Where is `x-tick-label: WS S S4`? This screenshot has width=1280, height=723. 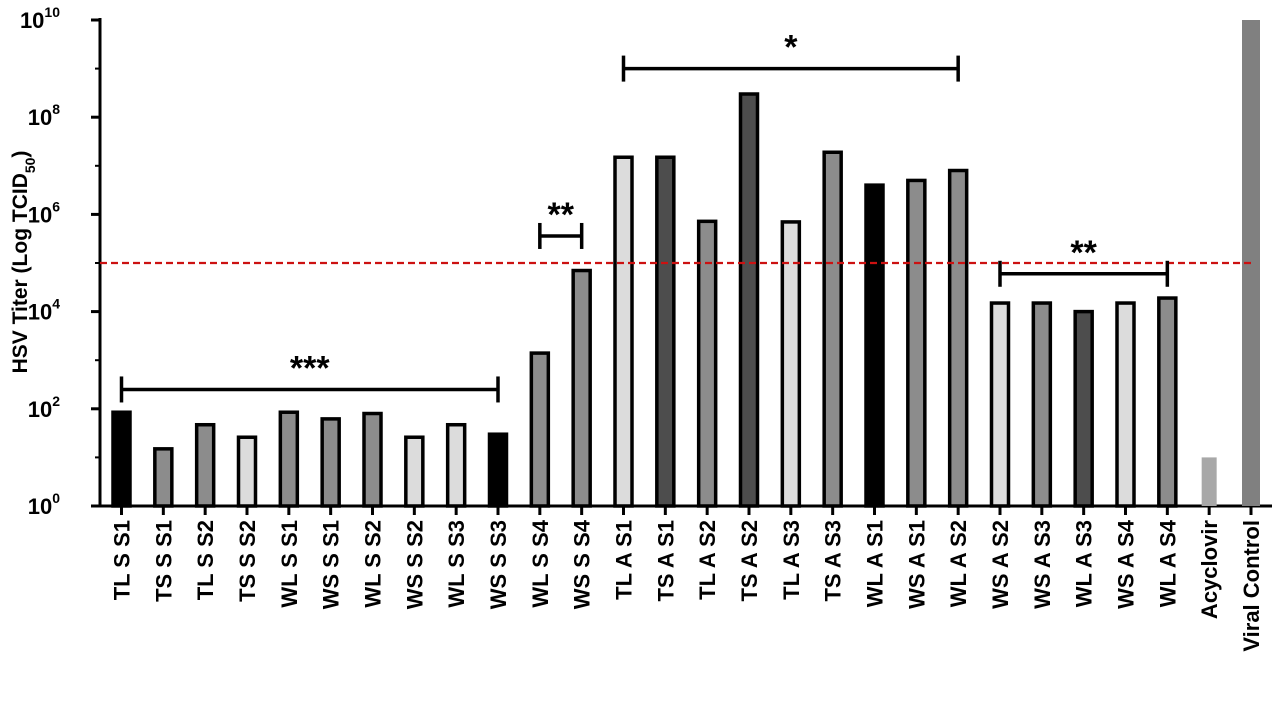
x-tick-label: WS S S4 is located at coordinates (582, 564).